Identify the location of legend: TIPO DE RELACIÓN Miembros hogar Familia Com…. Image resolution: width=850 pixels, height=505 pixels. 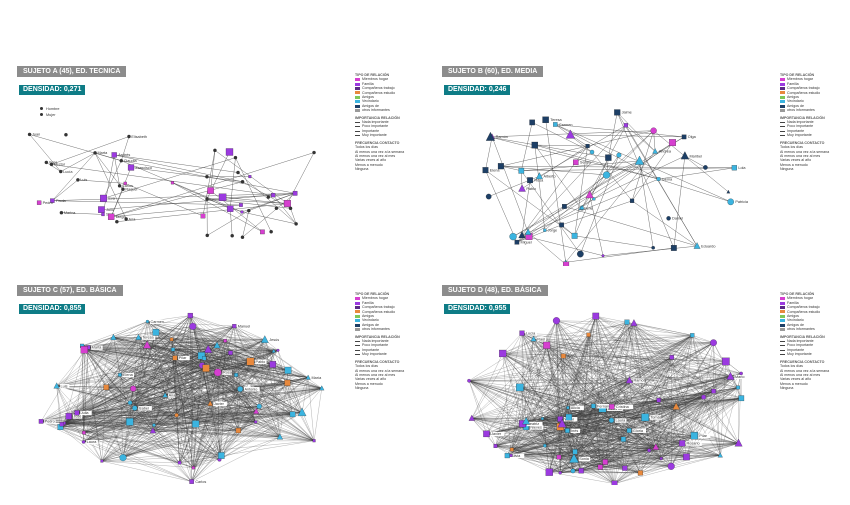
(813, 121).